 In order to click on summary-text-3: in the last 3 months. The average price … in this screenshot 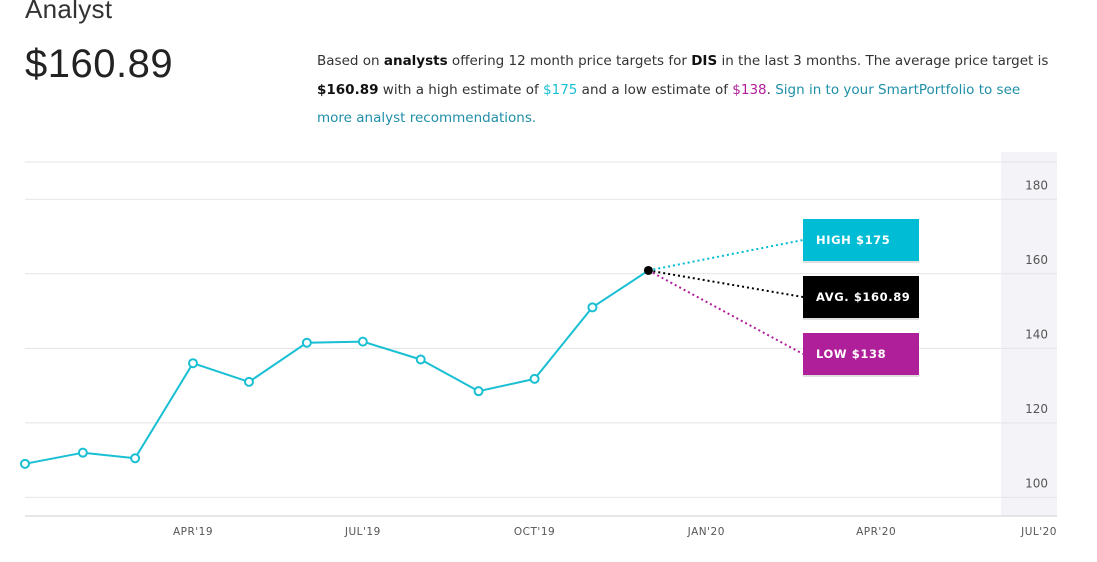, I will do `click(883, 61)`.